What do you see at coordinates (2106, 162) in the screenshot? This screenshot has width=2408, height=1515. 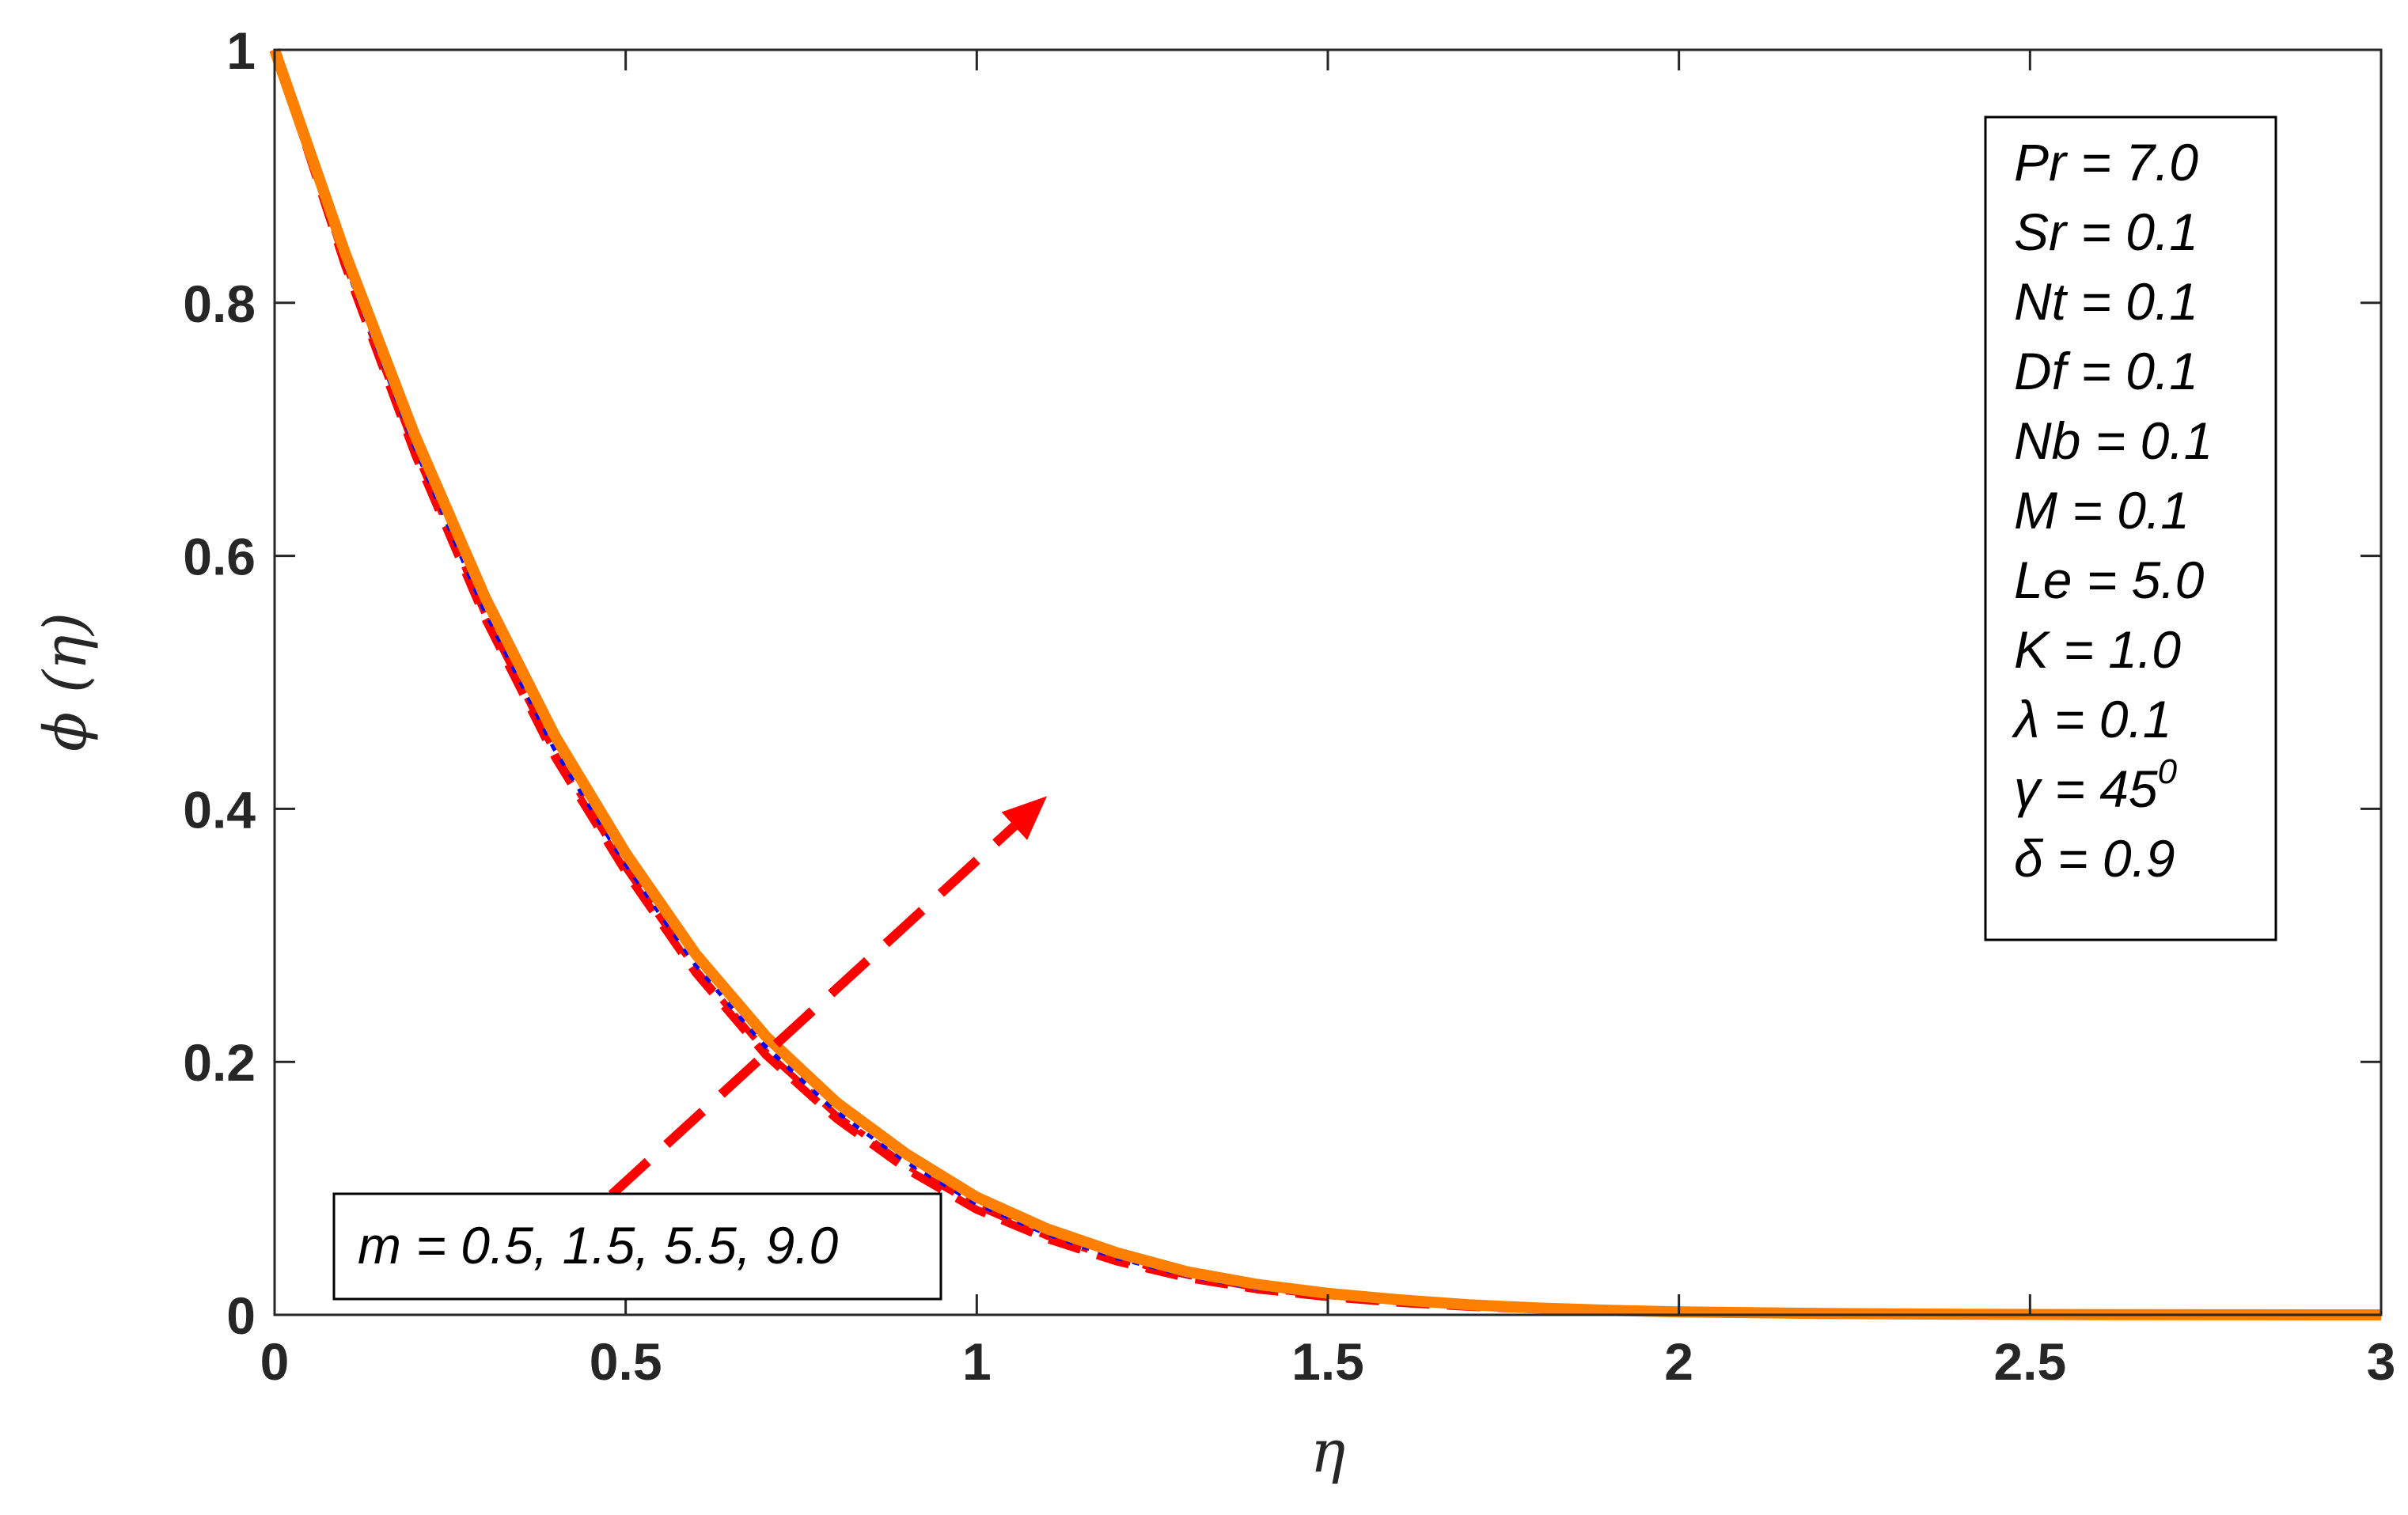 I see `info-line: Pr = 7.0` at bounding box center [2106, 162].